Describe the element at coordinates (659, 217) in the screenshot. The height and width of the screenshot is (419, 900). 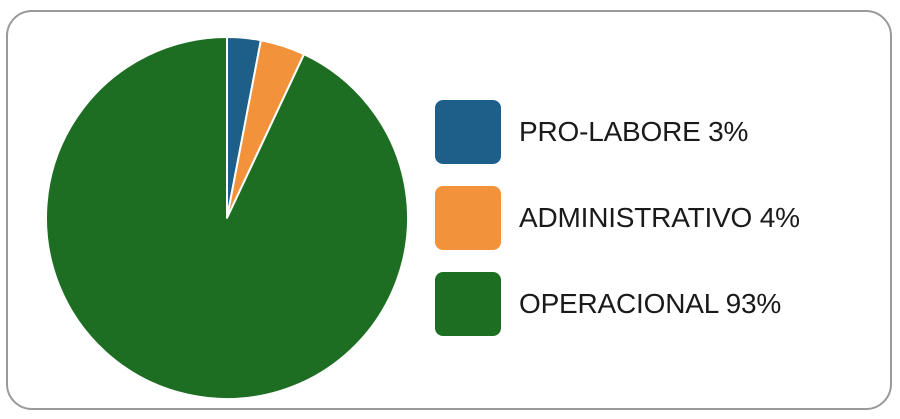
I see `legend-label-administrativo: ADMINISTRATIVO 4%` at that location.